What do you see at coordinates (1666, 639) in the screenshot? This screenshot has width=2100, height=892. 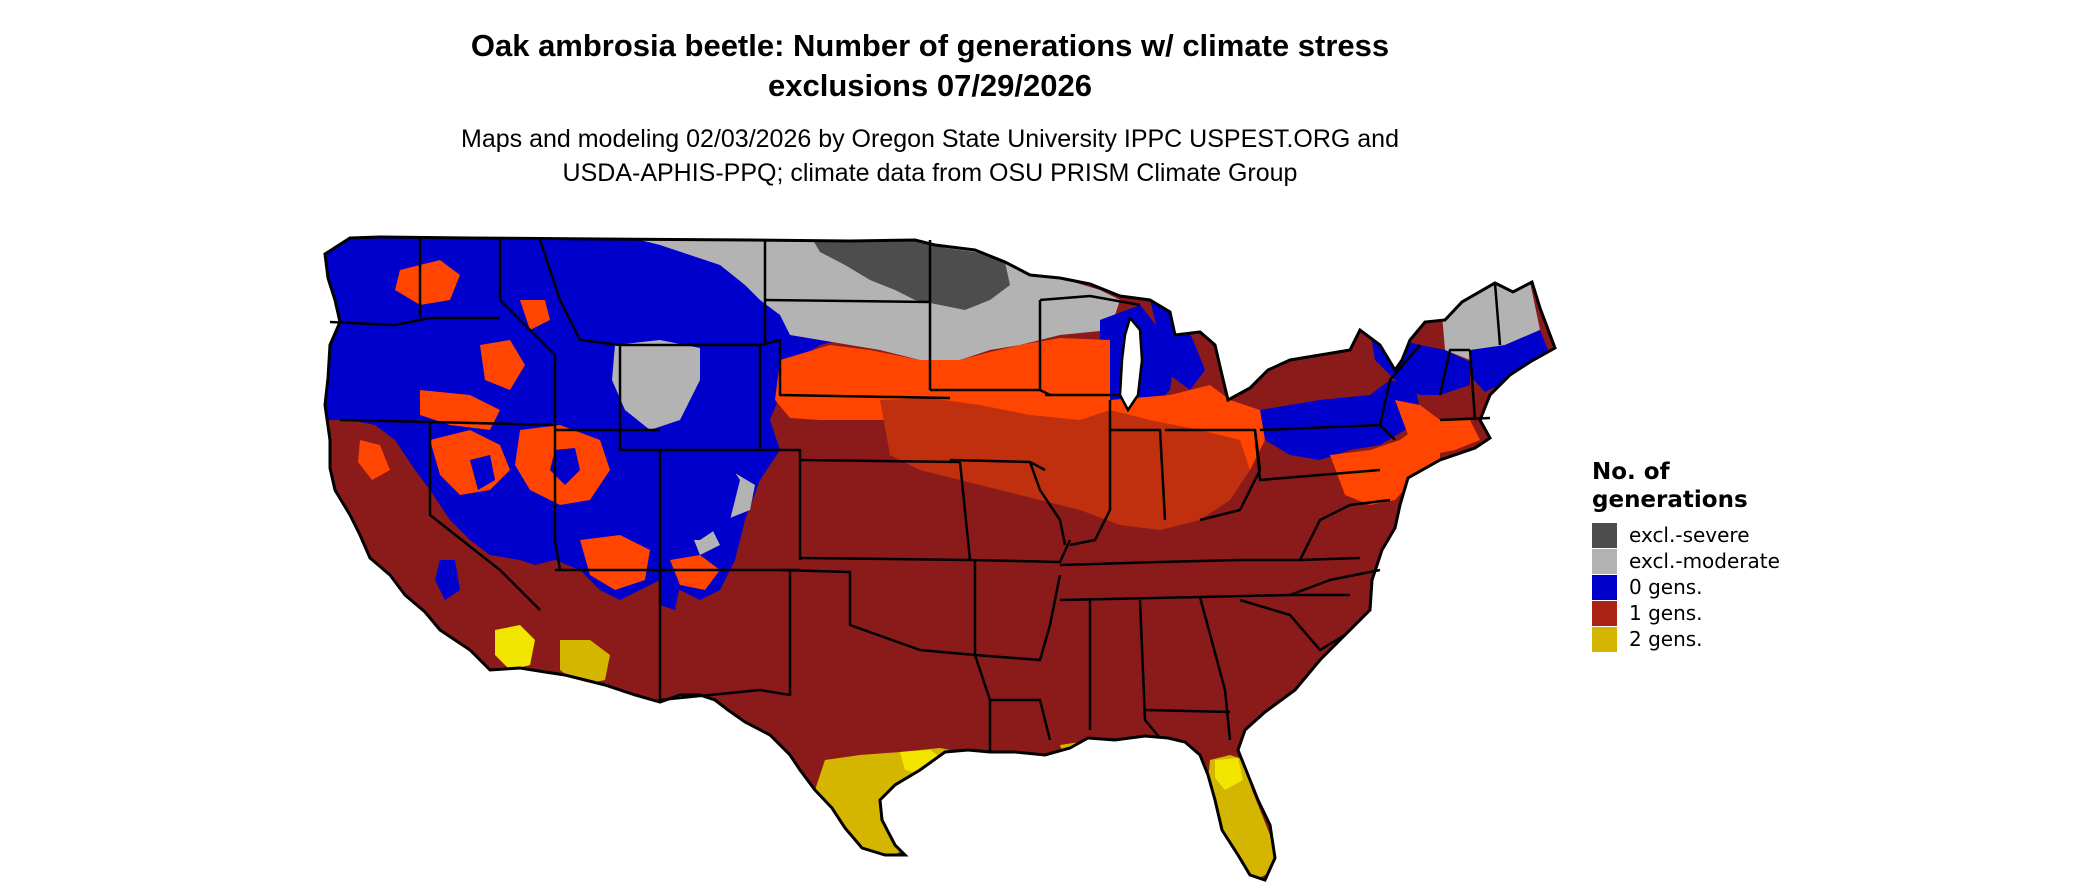 I see `legend-label-2-gens: 2 gens.` at bounding box center [1666, 639].